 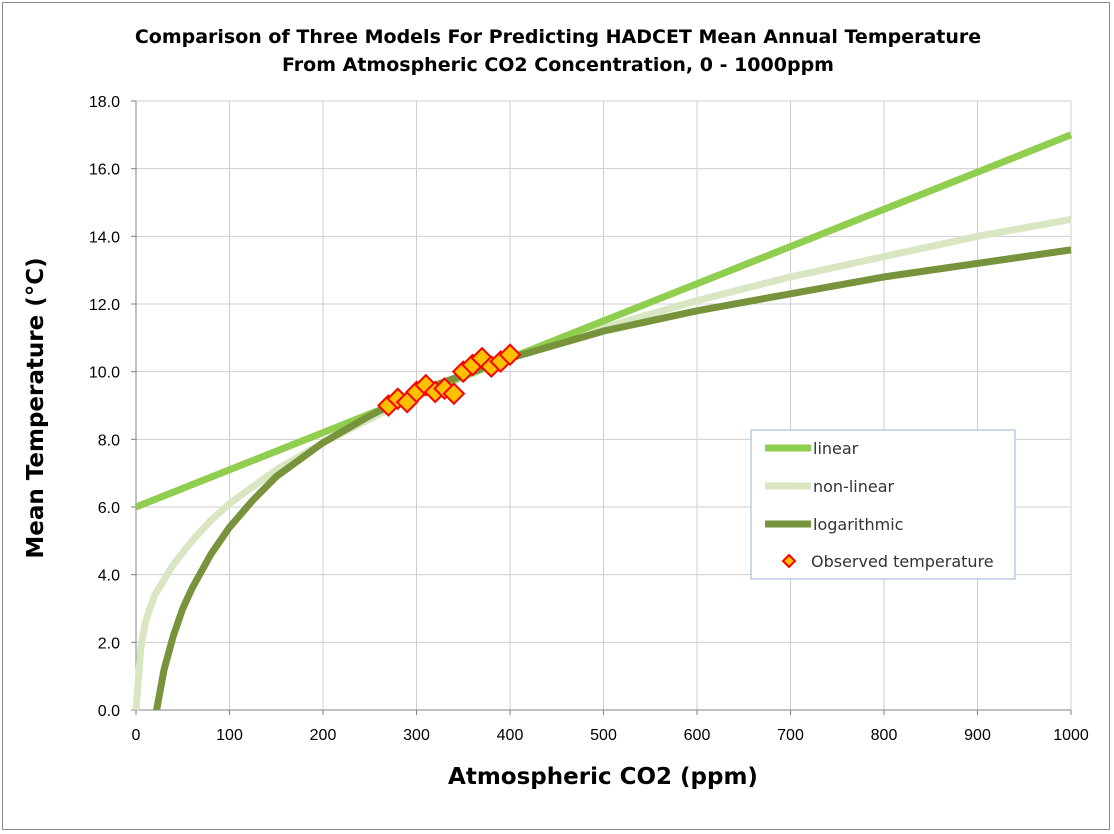 I want to click on legend-marker-observed, so click(x=789, y=561).